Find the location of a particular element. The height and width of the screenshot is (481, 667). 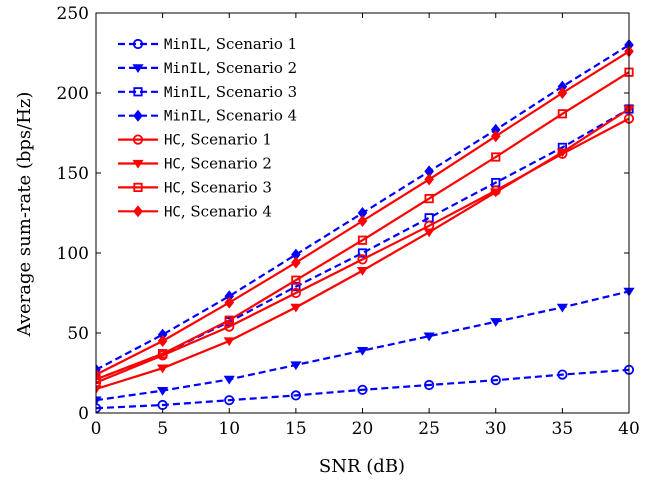

legend-label: MinIL, Scenario 3 is located at coordinates (230, 92).